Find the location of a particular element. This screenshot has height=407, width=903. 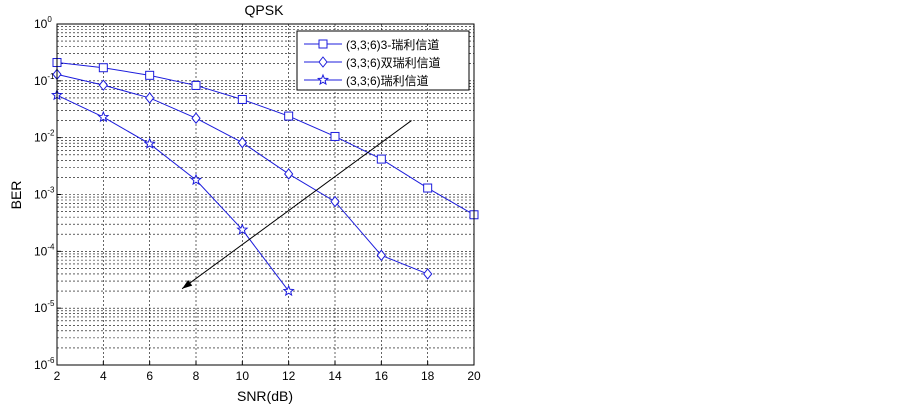

legend-item: (3,3;6)瑞利信道 is located at coordinates (366, 80).